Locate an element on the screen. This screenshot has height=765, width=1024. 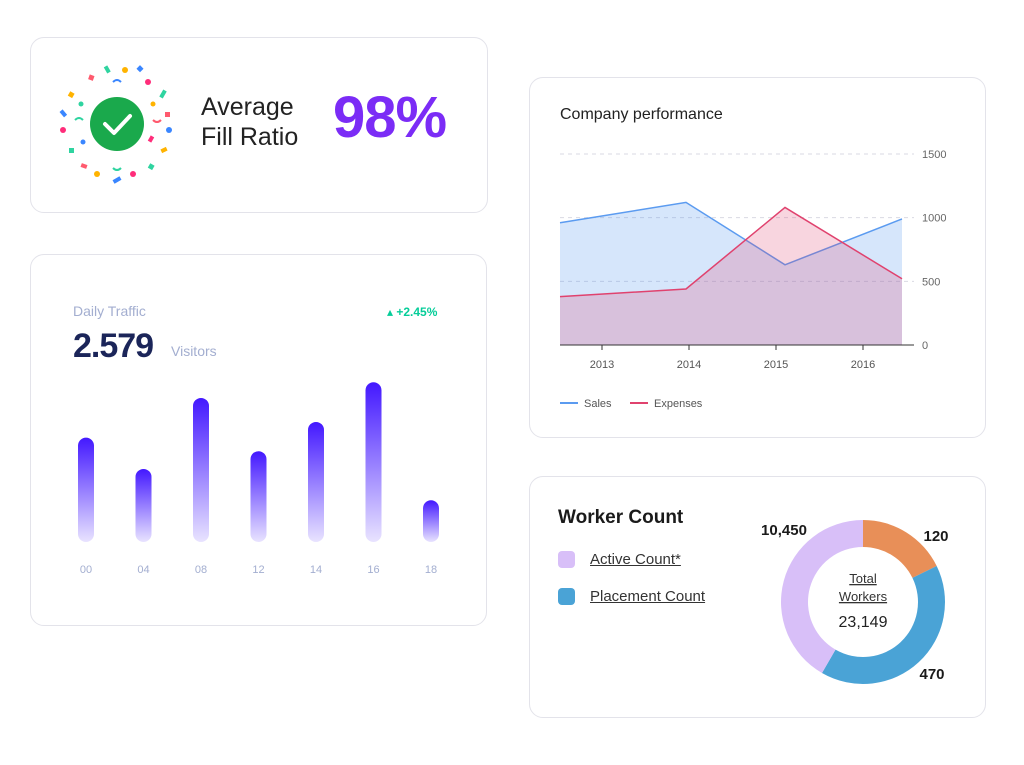
donut-center-label-1: Total is located at coordinates (863, 578).